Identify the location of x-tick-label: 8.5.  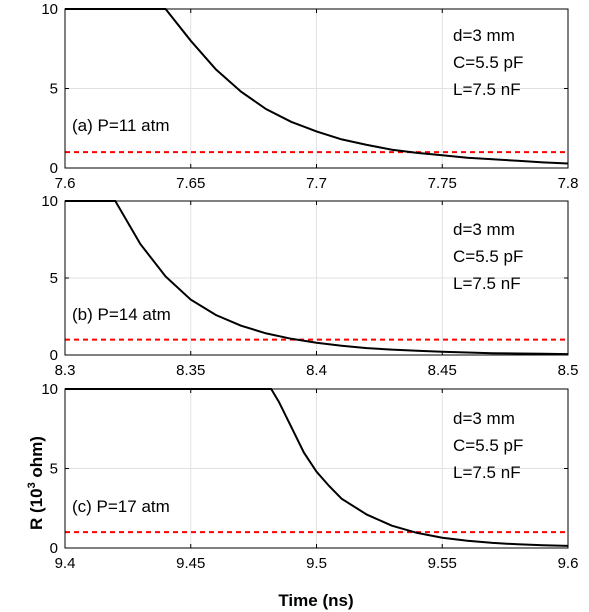
(568, 370).